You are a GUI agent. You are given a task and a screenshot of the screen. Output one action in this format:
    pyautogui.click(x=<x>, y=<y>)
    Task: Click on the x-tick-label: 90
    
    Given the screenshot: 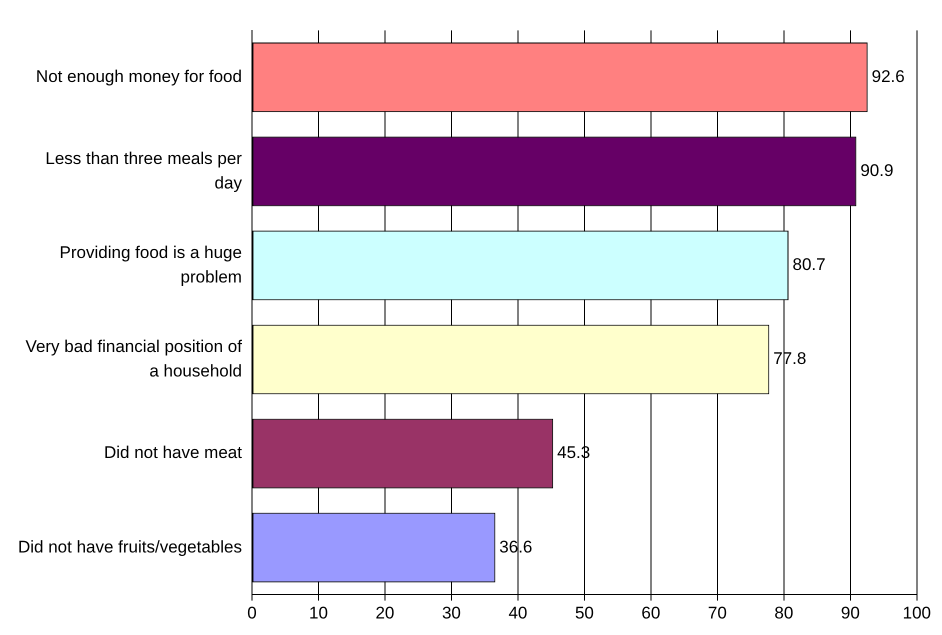 What is the action you would take?
    pyautogui.click(x=850, y=612)
    